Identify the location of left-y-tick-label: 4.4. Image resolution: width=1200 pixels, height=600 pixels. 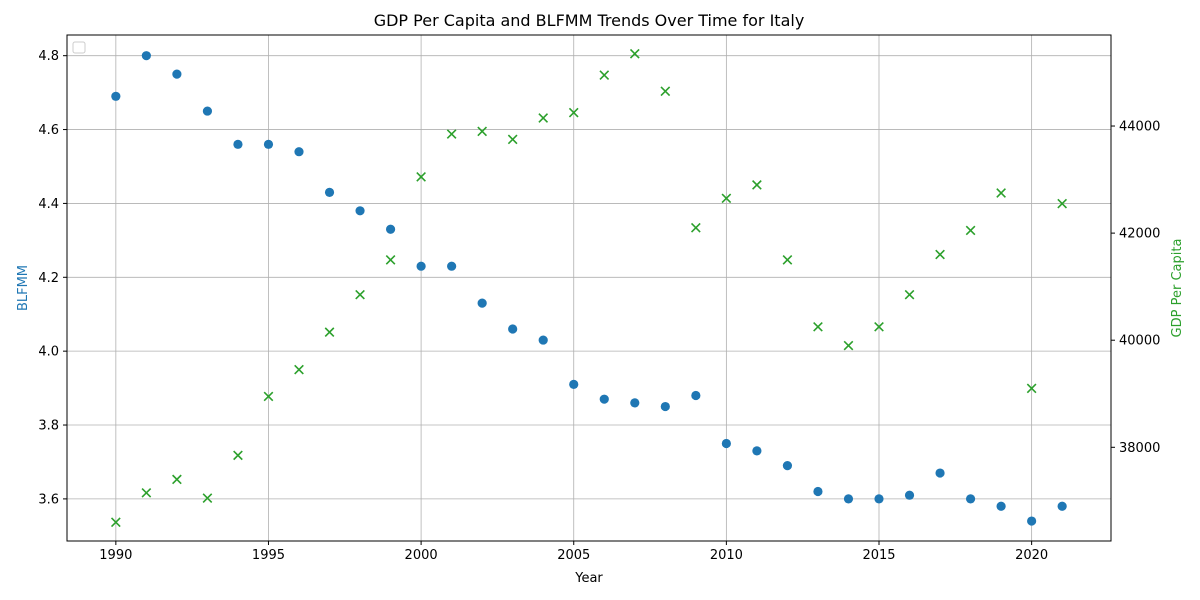
(48, 204).